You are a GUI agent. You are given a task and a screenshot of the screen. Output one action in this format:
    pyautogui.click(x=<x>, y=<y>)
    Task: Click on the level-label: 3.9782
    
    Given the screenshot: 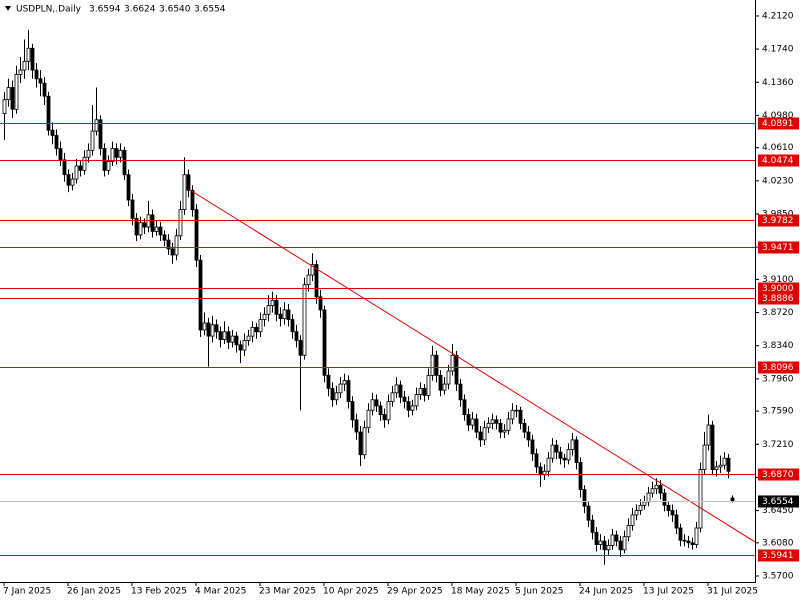 What is the action you would take?
    pyautogui.click(x=778, y=221)
    